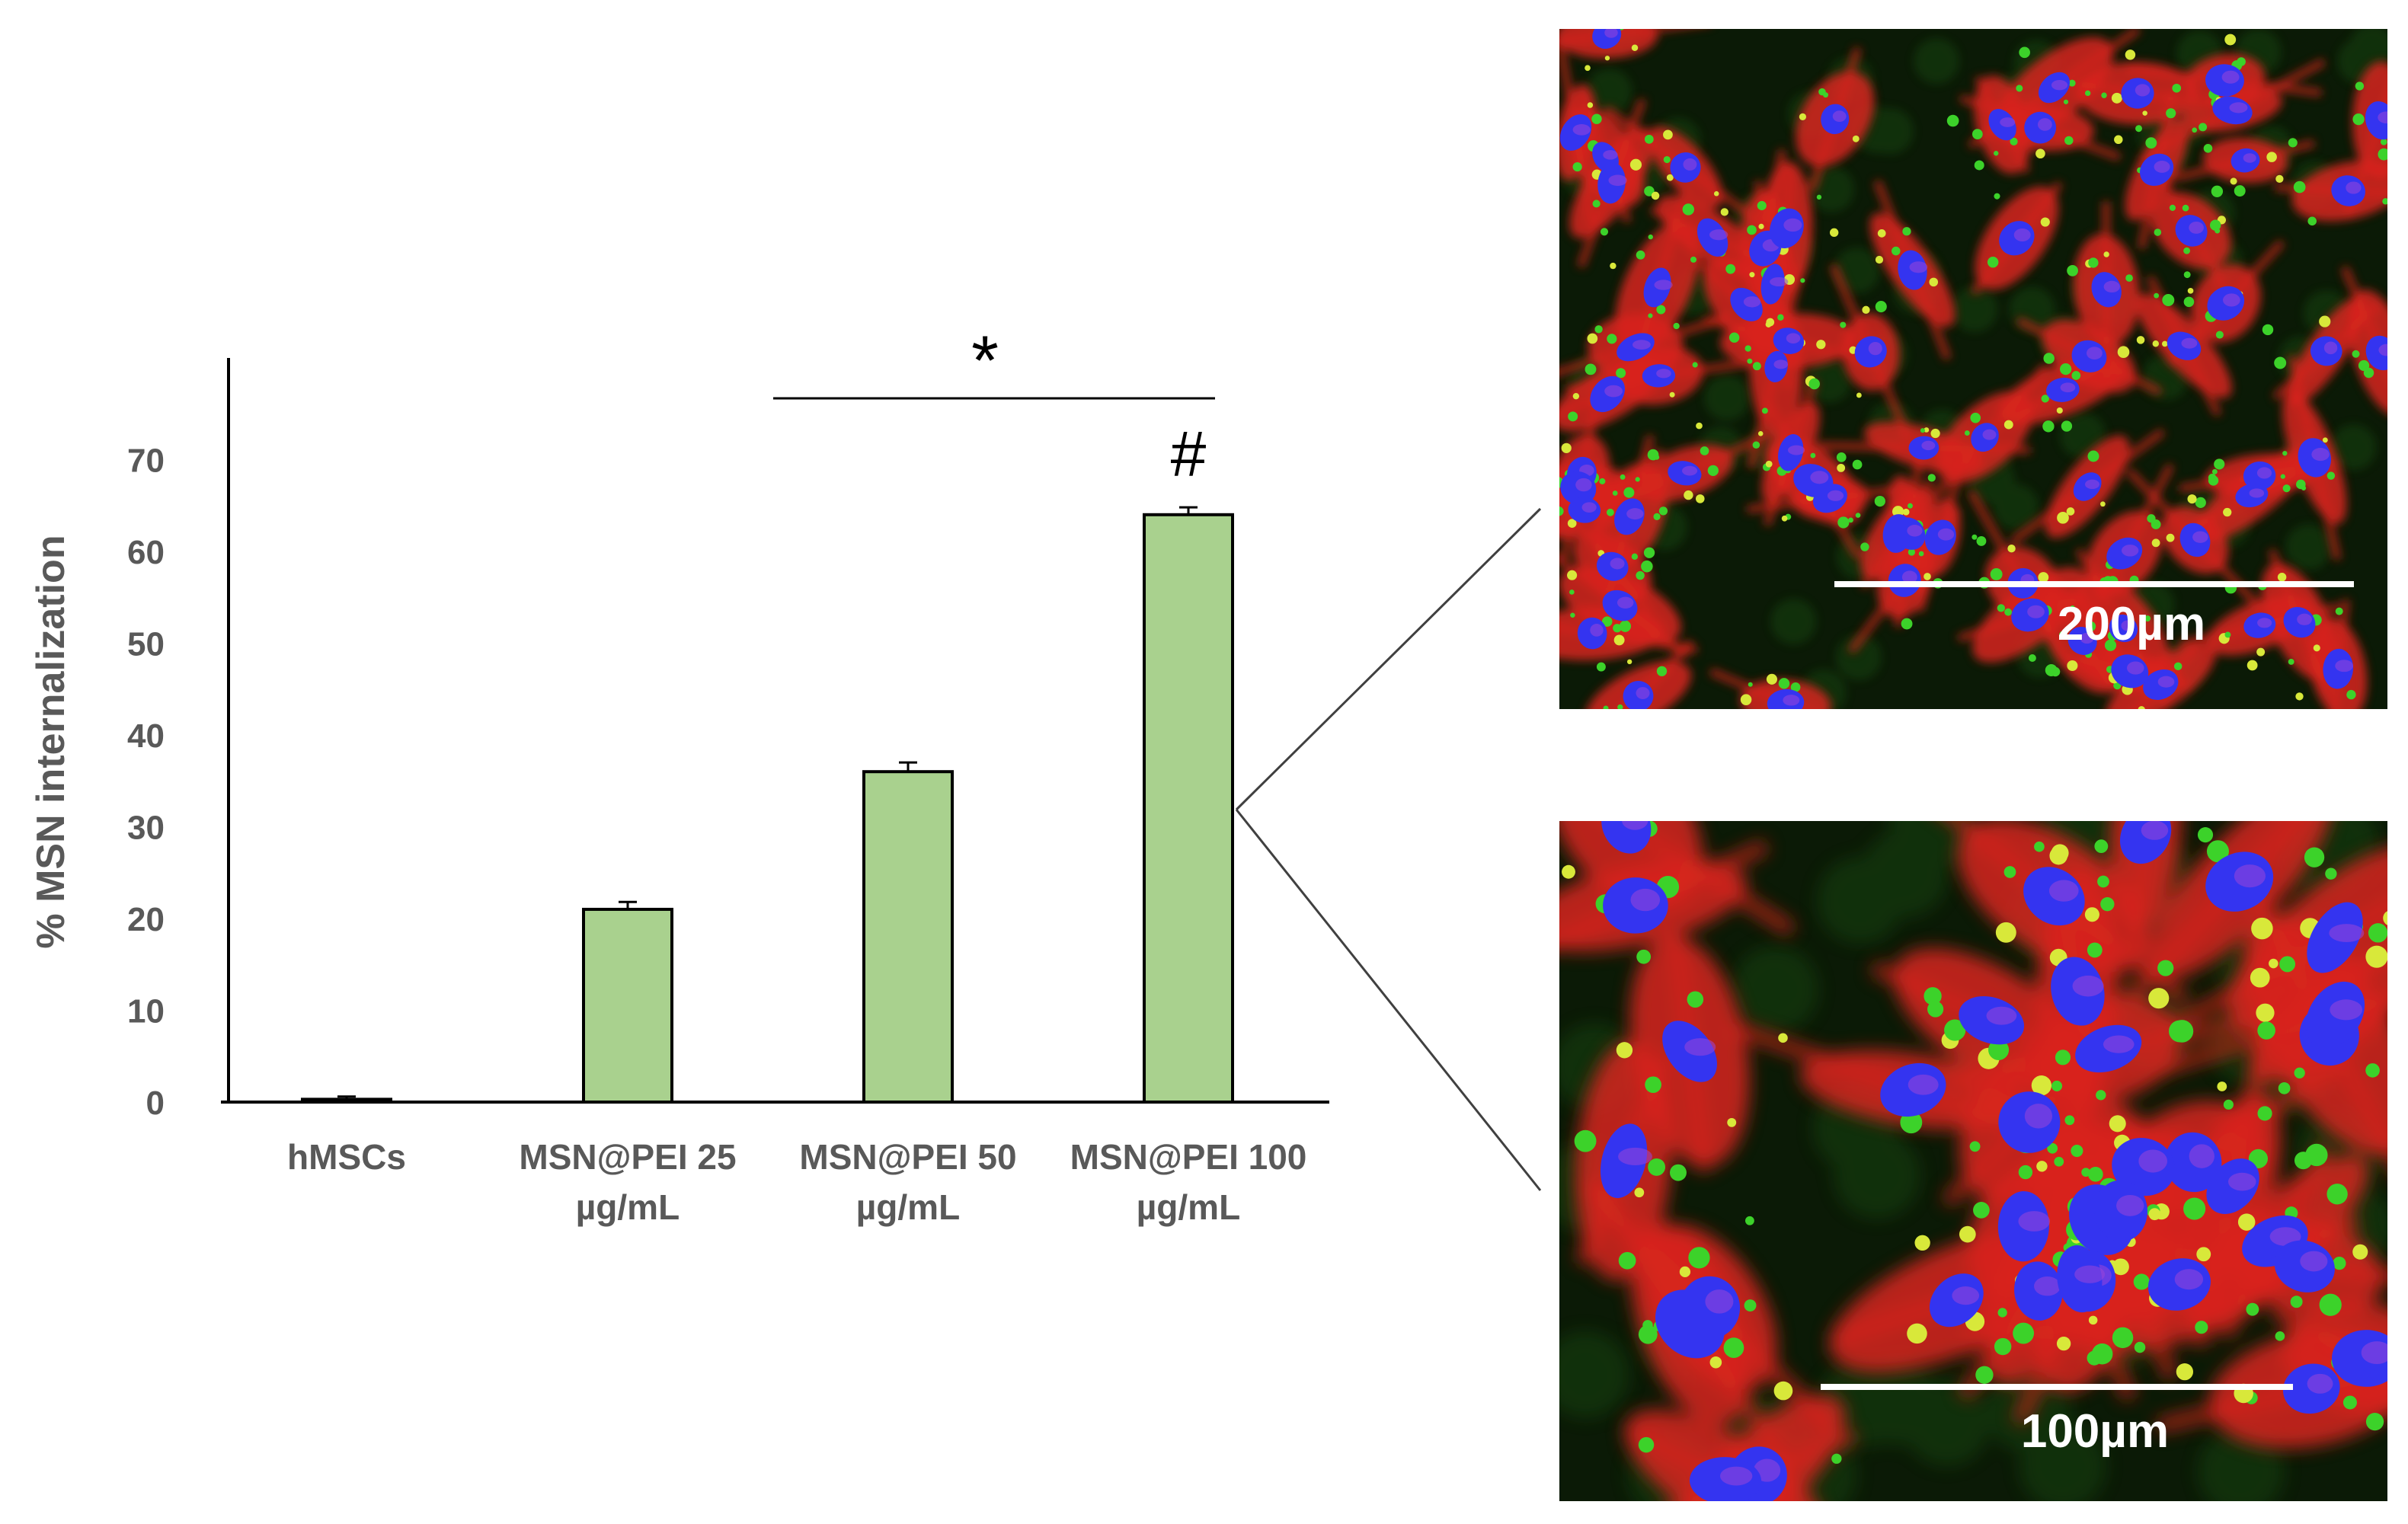 Image resolution: width=2408 pixels, height=1524 pixels. What do you see at coordinates (1189, 454) in the screenshot?
I see `significance-hash: #` at bounding box center [1189, 454].